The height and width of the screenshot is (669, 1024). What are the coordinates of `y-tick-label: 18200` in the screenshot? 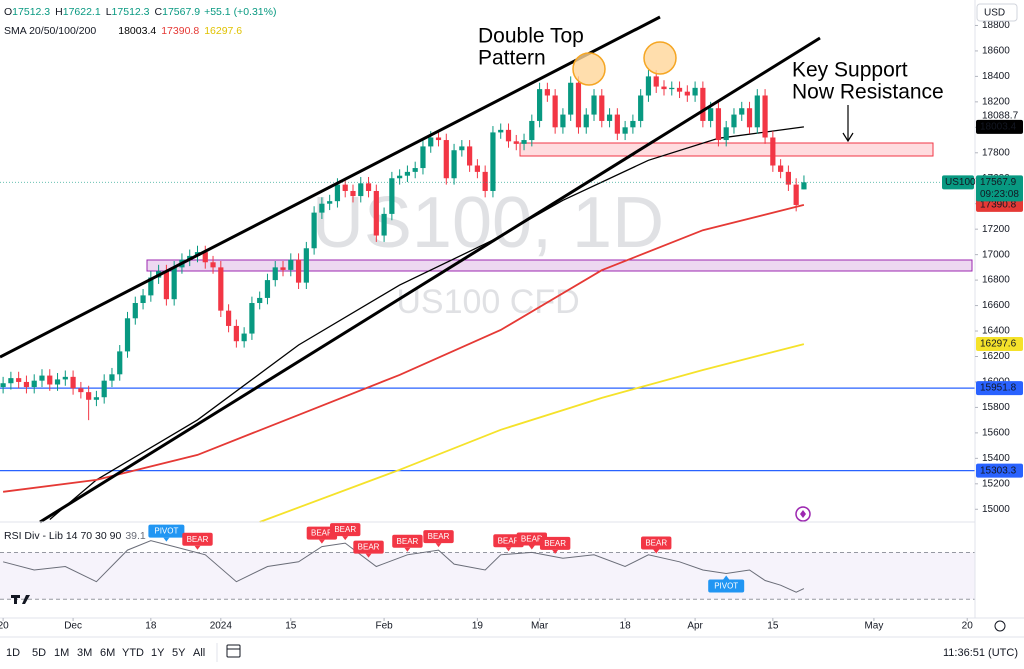 It's located at (996, 101).